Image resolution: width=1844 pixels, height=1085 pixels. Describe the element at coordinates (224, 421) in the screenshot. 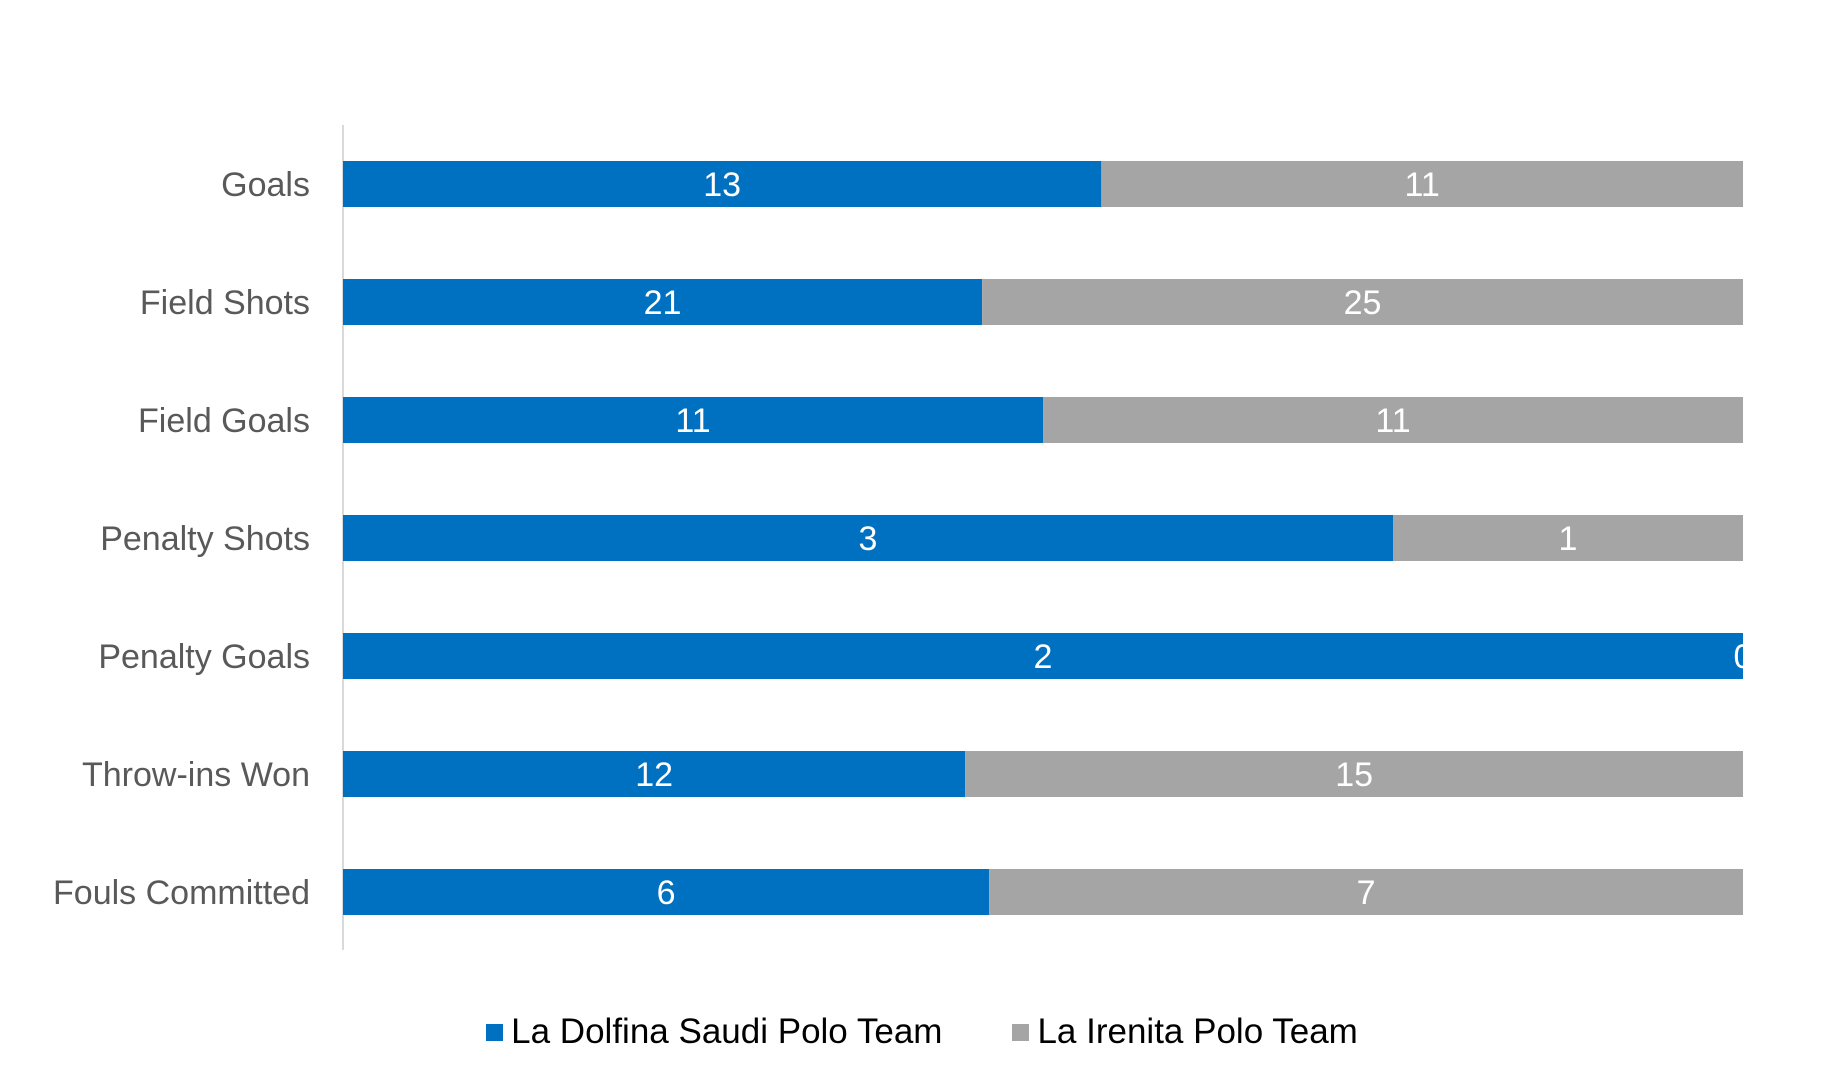

I see `category-label: Field Goals` at that location.